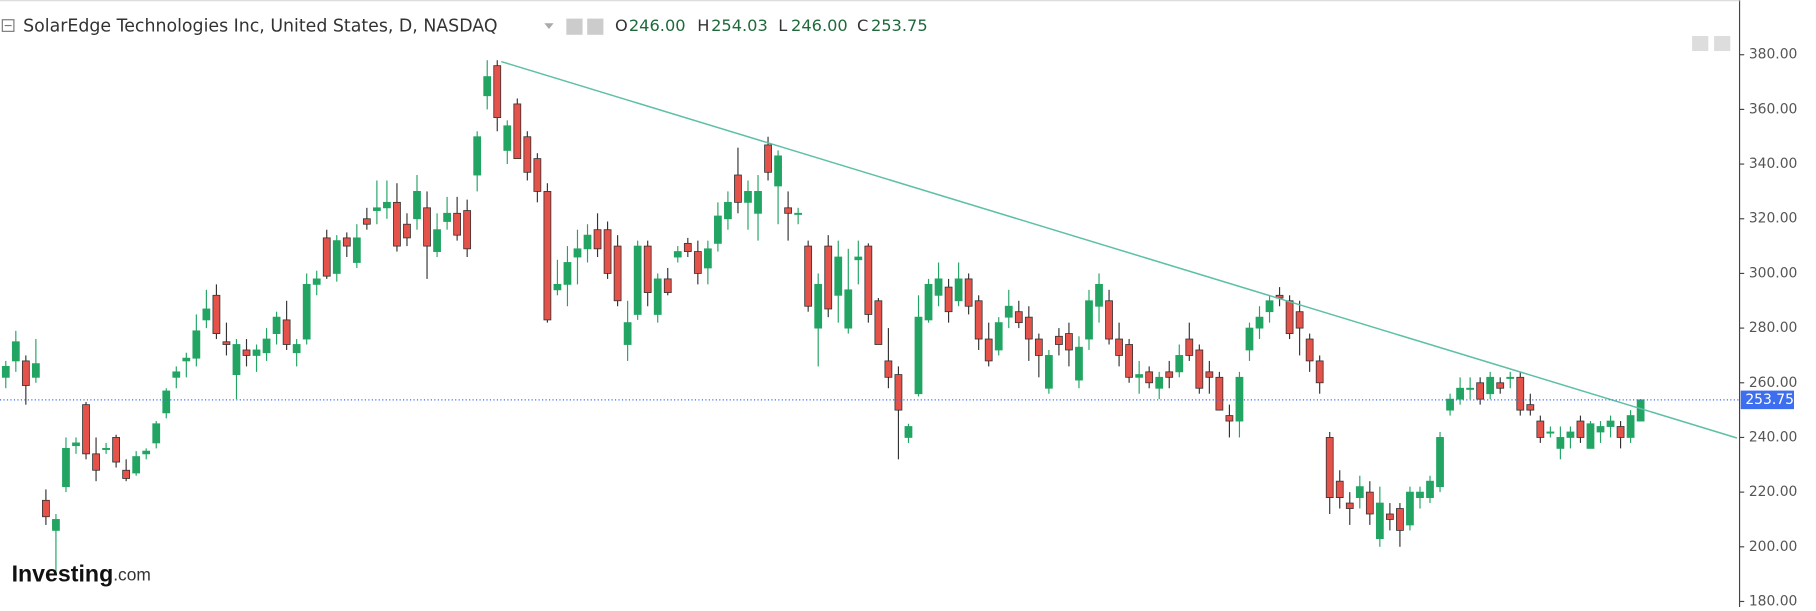 This screenshot has width=1816, height=611. Describe the element at coordinates (621, 25) in the screenshot. I see `open-key: O` at that location.